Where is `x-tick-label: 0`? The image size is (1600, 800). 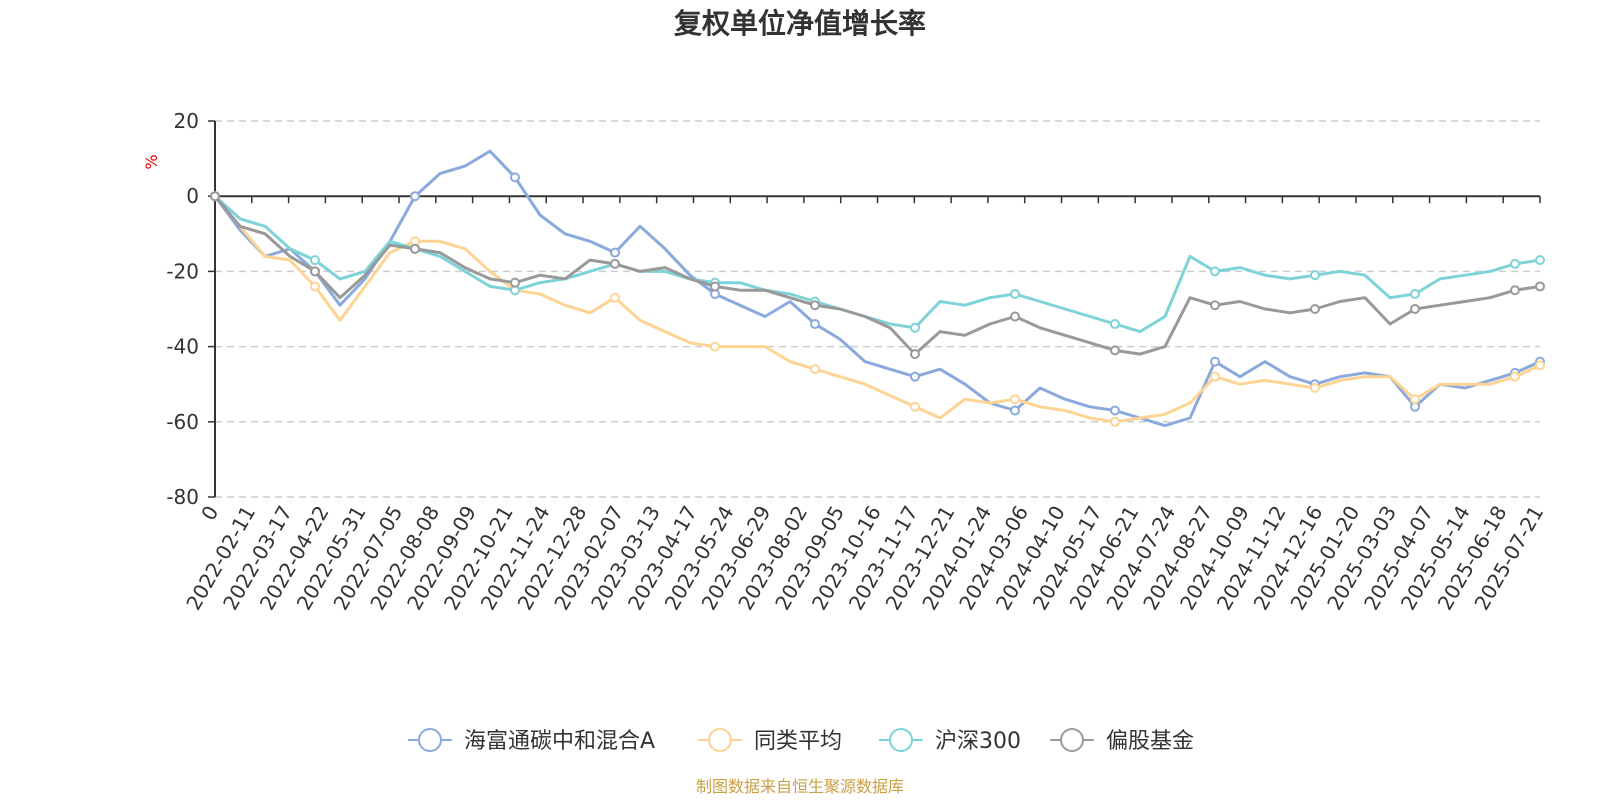
x-tick-label: 0 is located at coordinates (209, 513).